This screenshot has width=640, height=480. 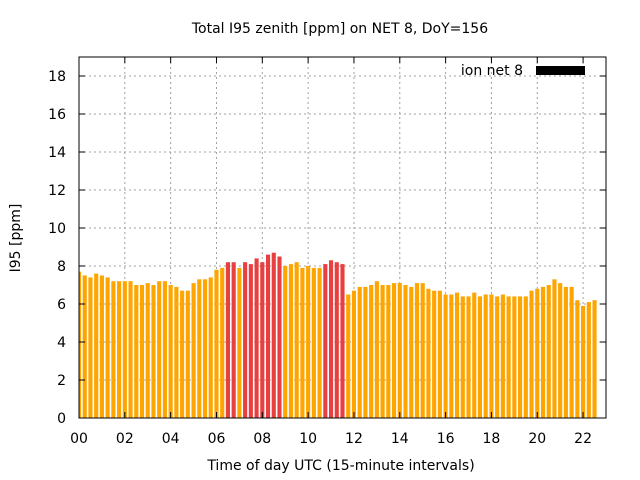 I want to click on x-tick-label: 02, so click(x=125, y=439).